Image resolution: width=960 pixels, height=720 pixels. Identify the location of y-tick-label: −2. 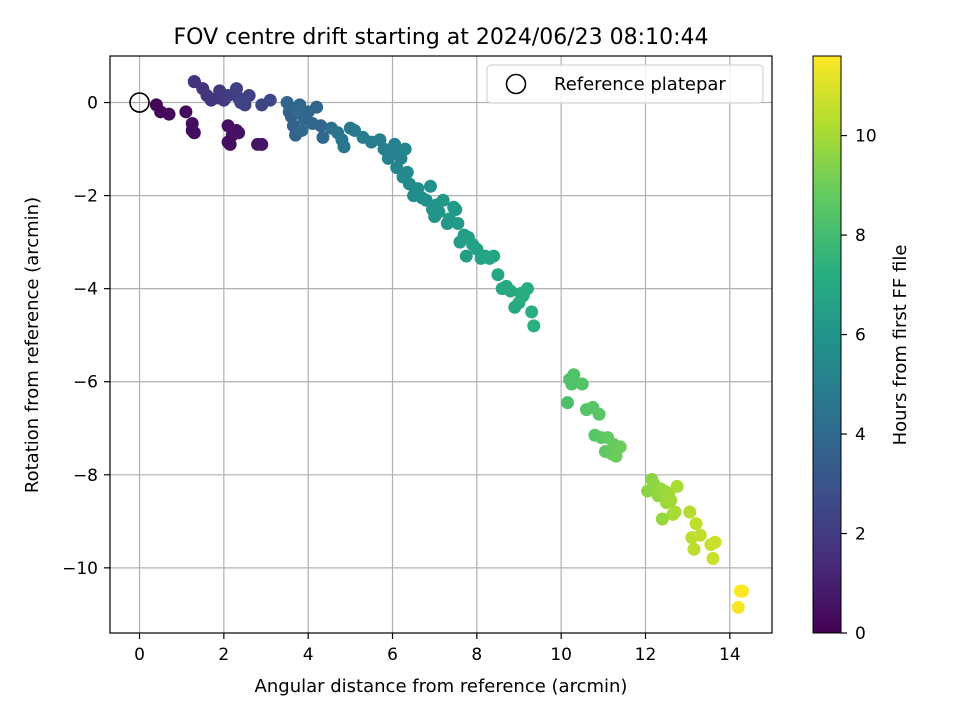
(85, 197).